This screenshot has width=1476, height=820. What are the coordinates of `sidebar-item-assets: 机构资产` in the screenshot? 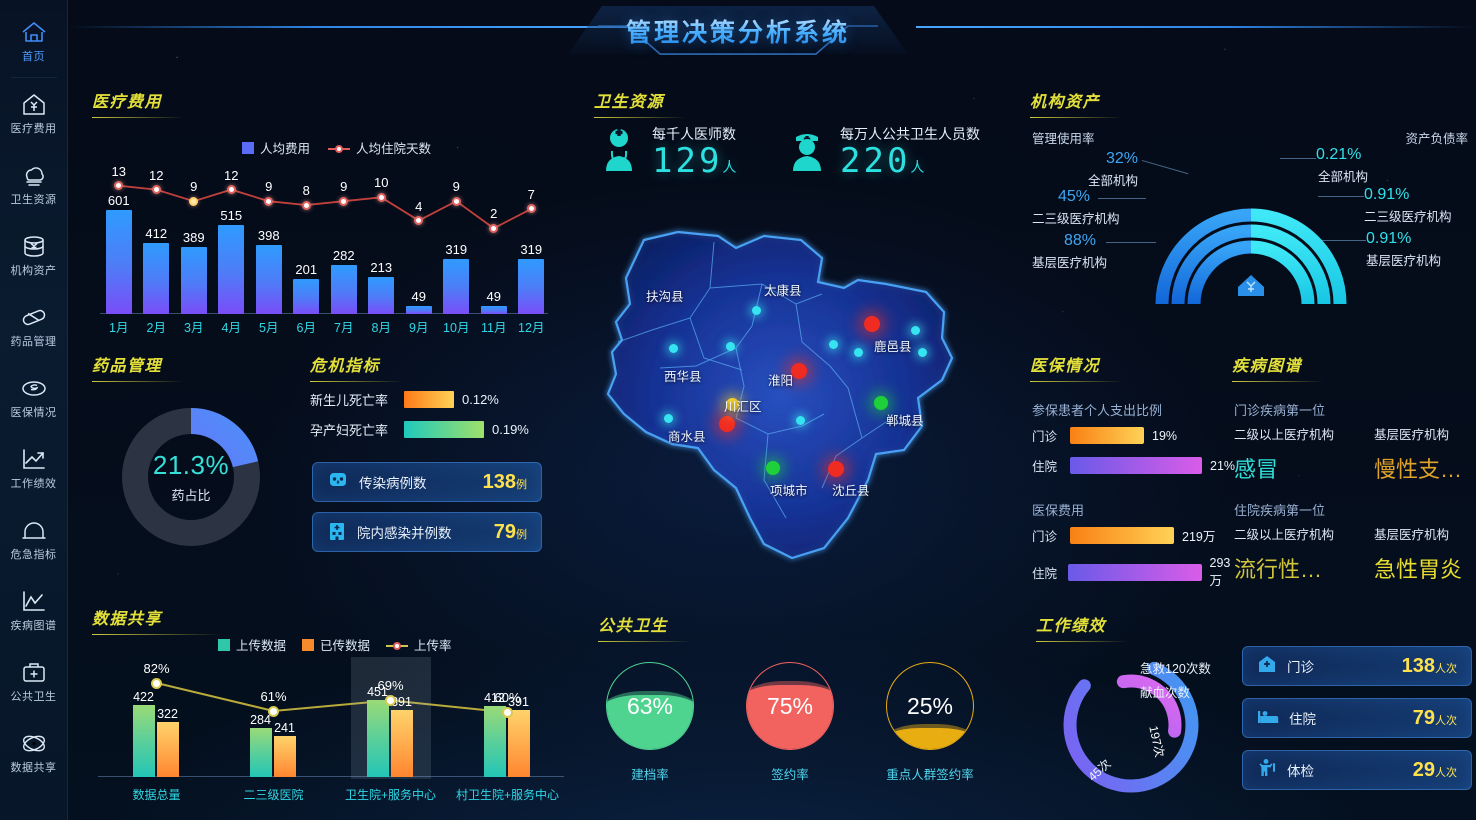 It's located at (34, 255).